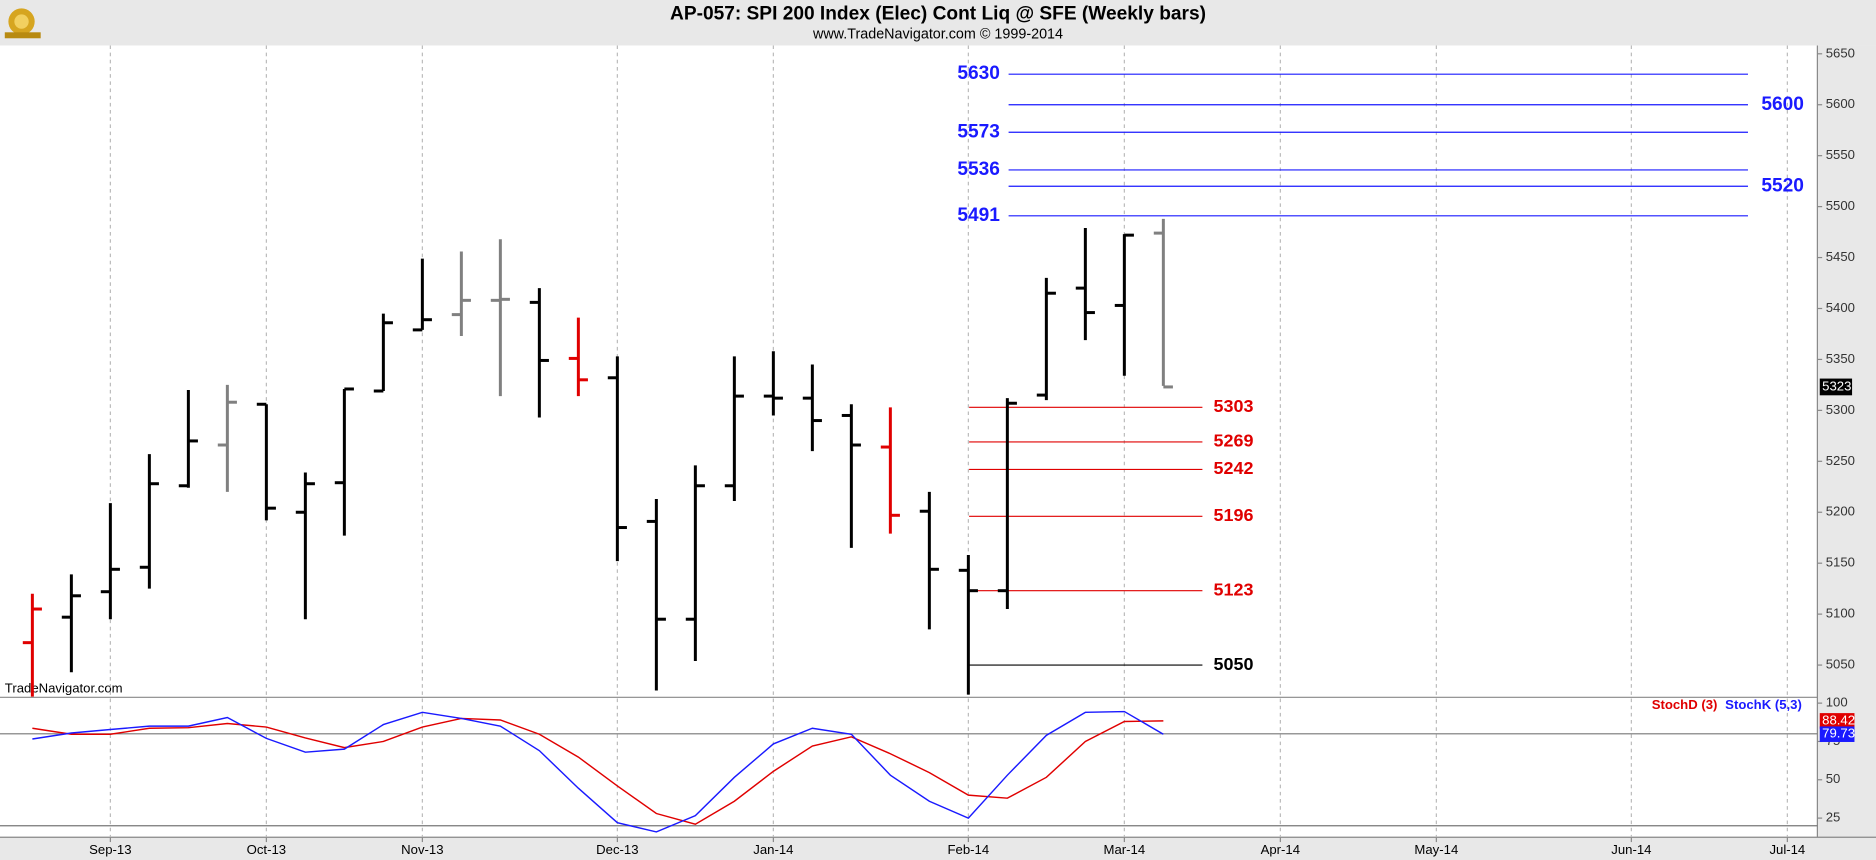  What do you see at coordinates (1833, 778) in the screenshot?
I see `y-tick-label: 50` at bounding box center [1833, 778].